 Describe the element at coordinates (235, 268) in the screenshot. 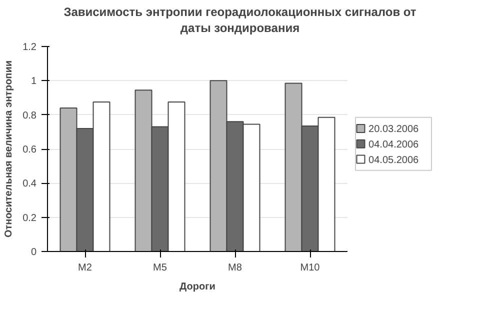

I see `x-tick-label: M8` at that location.